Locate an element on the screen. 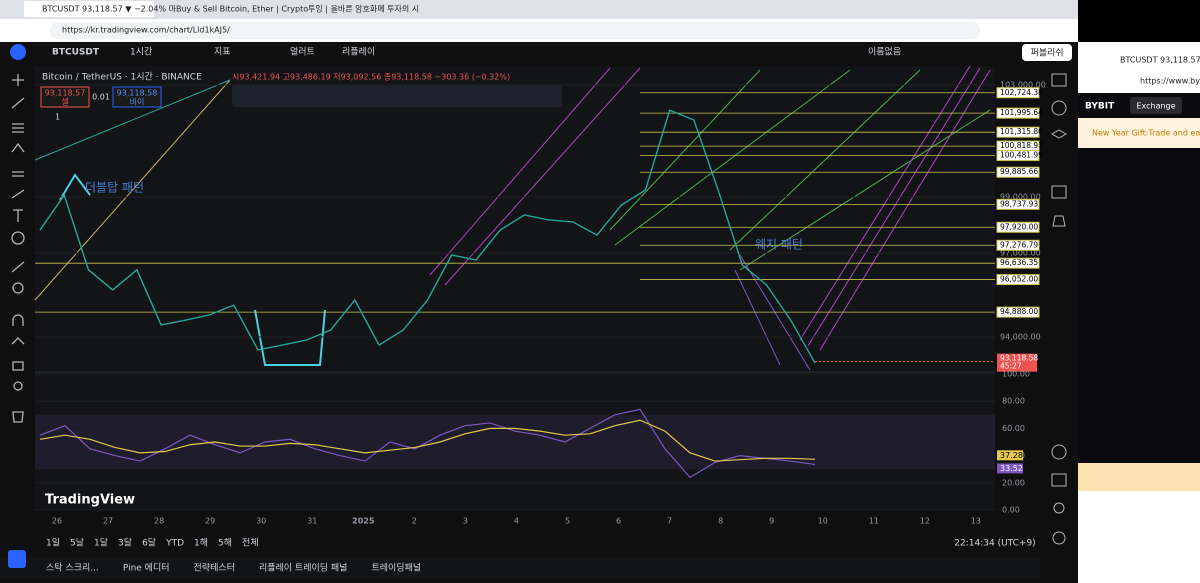  buy-price: 93,118.58 is located at coordinates (137, 93).